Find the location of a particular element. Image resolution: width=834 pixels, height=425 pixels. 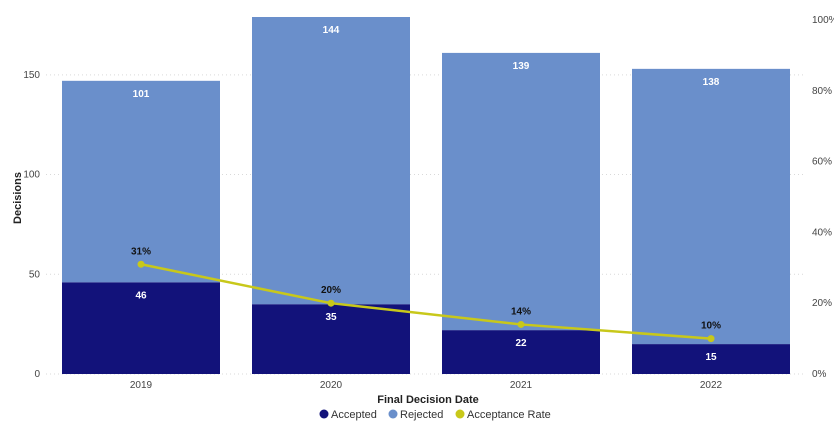

bar-label-rejected: 144 is located at coordinates (331, 30).